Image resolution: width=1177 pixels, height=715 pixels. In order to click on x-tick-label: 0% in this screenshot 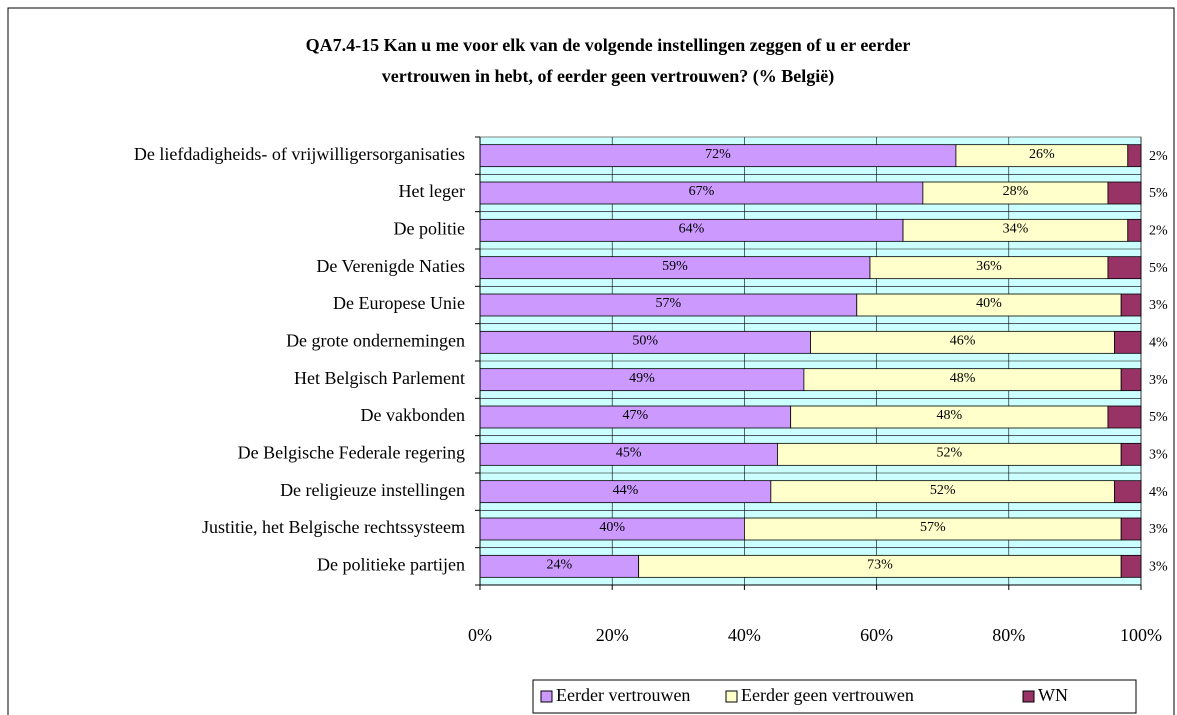, I will do `click(480, 635)`.